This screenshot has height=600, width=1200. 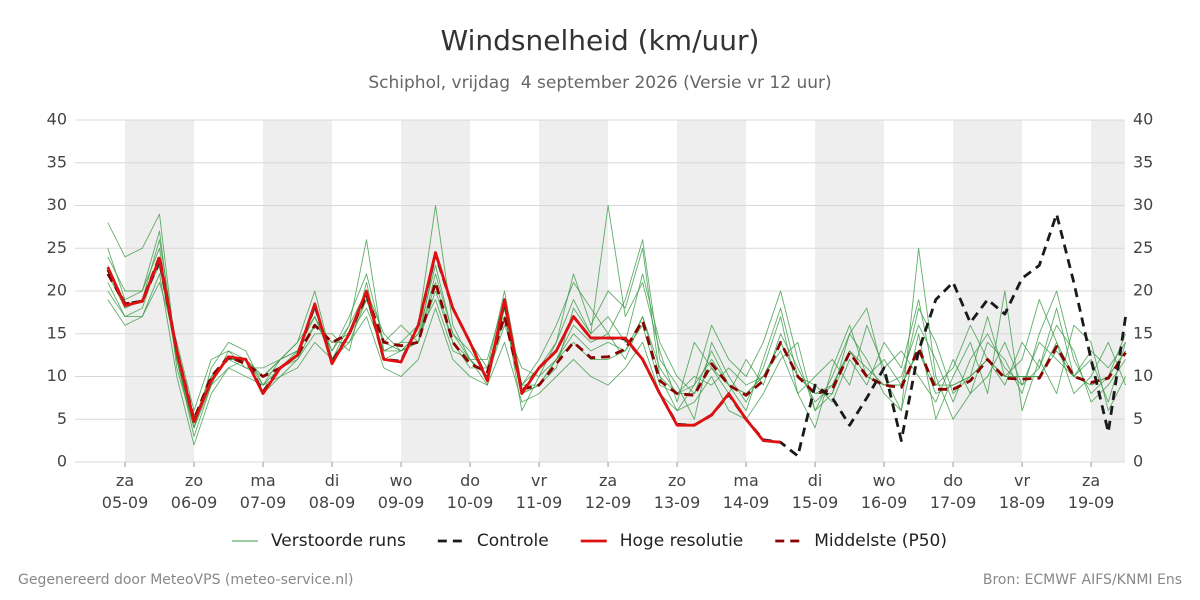 What do you see at coordinates (57, 290) in the screenshot?
I see `y-tick-label: 20` at bounding box center [57, 290].